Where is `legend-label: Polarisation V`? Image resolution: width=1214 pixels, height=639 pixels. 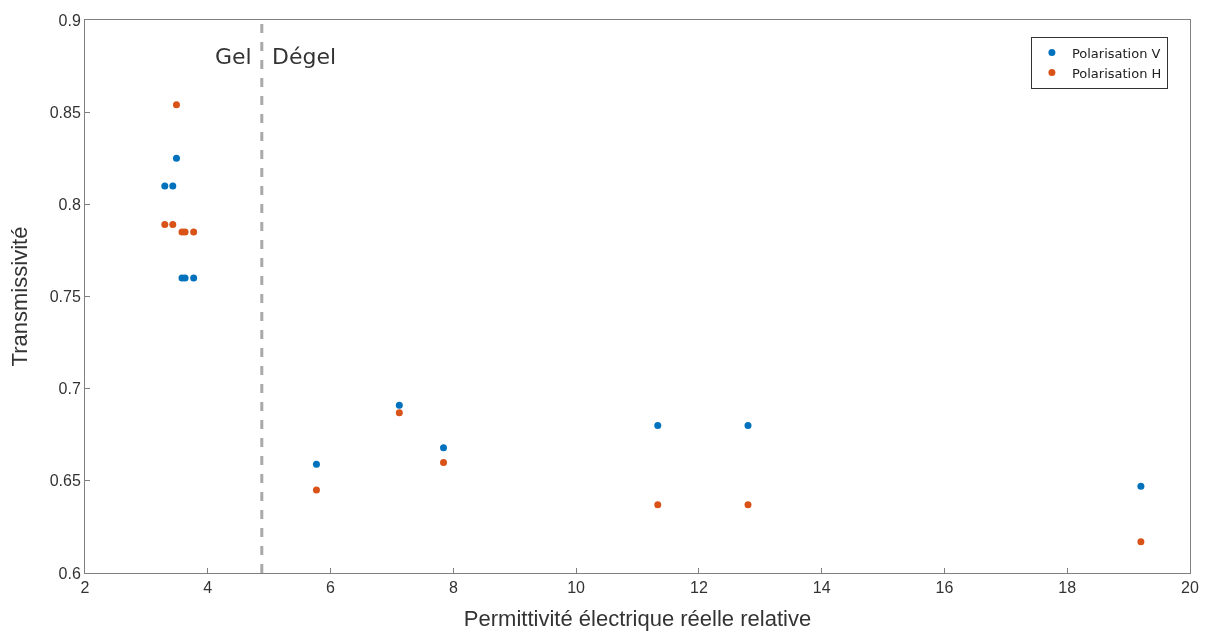
legend-label: Polarisation V is located at coordinates (1116, 53).